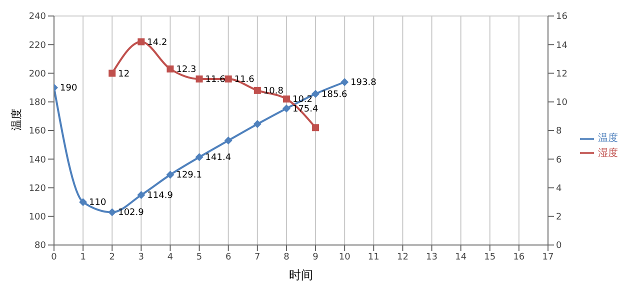 The width and height of the screenshot is (640, 291). Describe the element at coordinates (37, 103) in the screenshot. I see `y-tick-label: 180` at that location.